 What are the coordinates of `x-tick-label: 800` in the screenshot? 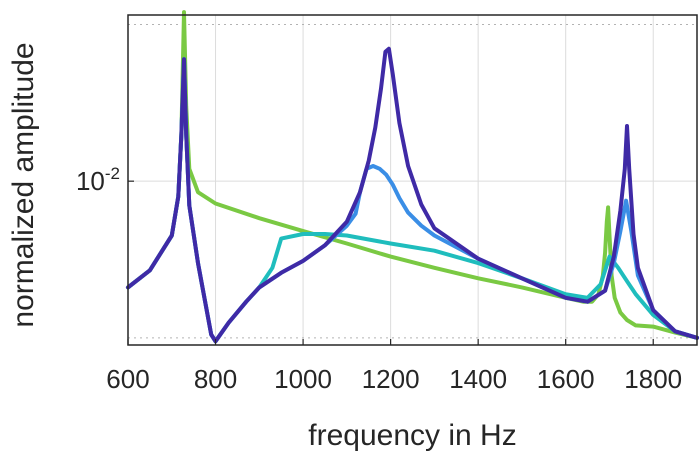 It's located at (215, 379).